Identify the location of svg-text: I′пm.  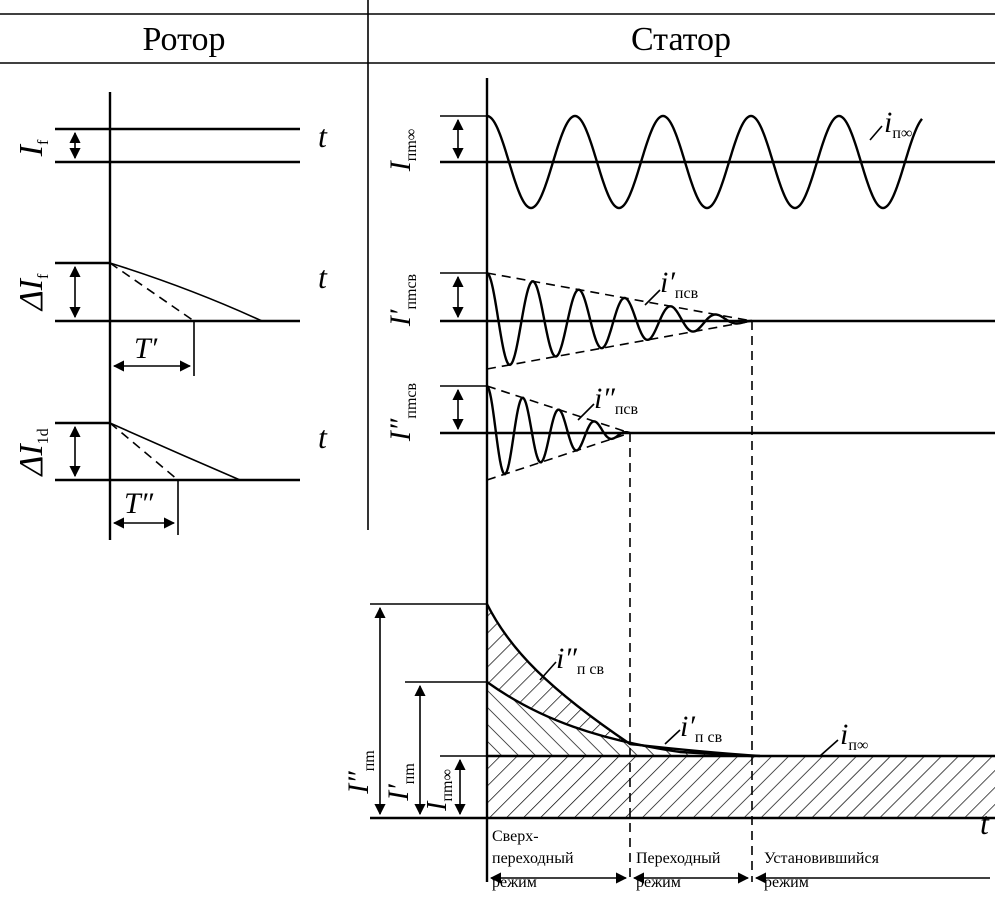
(400, 782).